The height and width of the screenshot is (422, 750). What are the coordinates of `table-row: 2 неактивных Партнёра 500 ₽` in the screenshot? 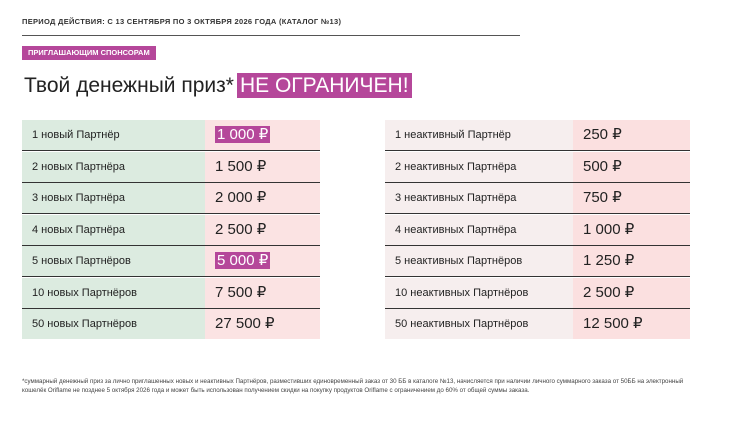 It's located at (537, 167).